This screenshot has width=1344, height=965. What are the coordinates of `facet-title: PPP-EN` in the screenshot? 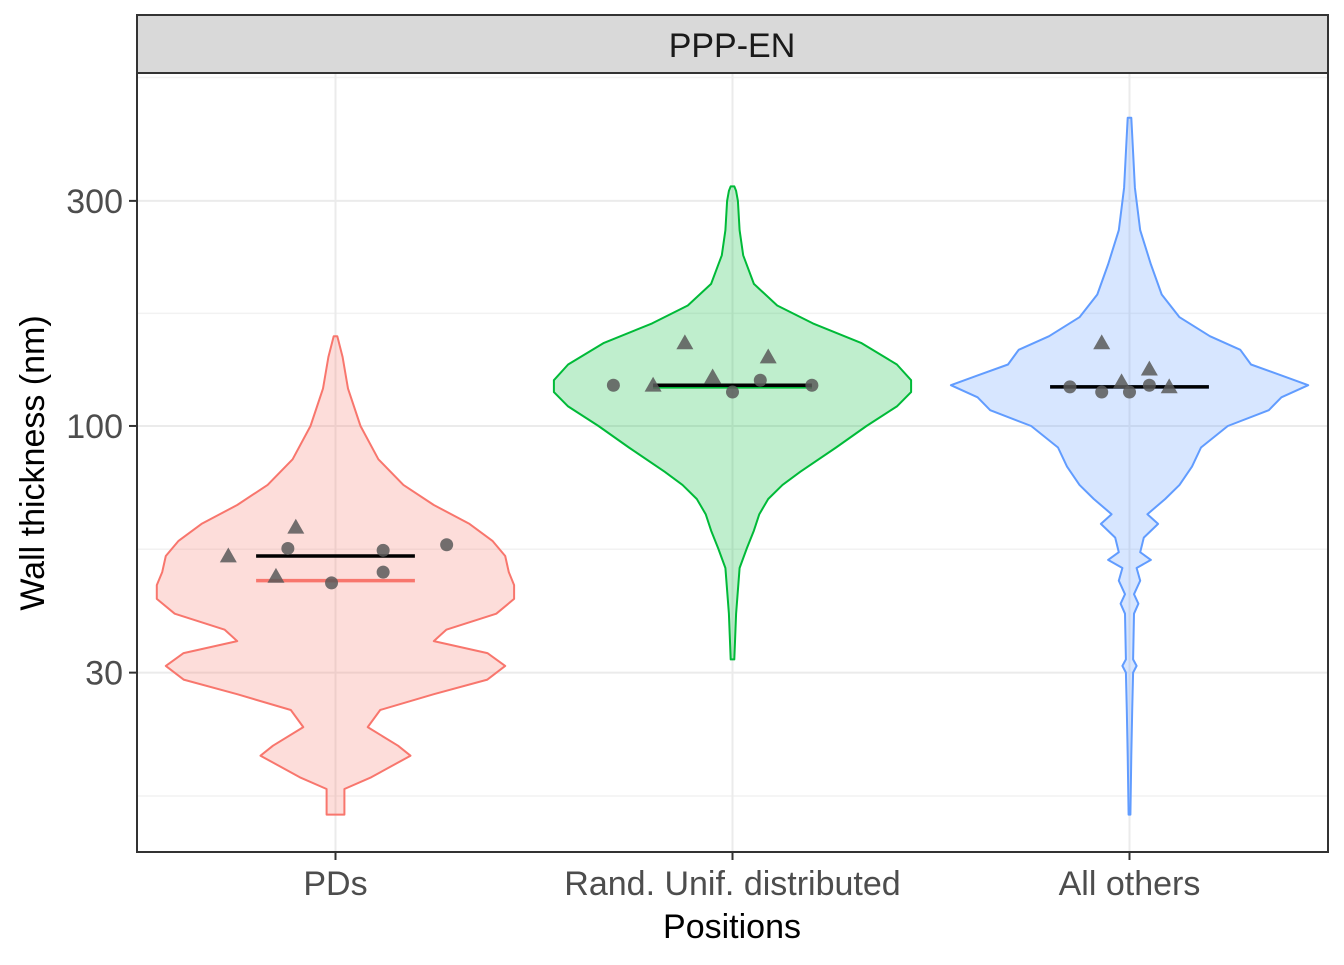 It's located at (732, 46).